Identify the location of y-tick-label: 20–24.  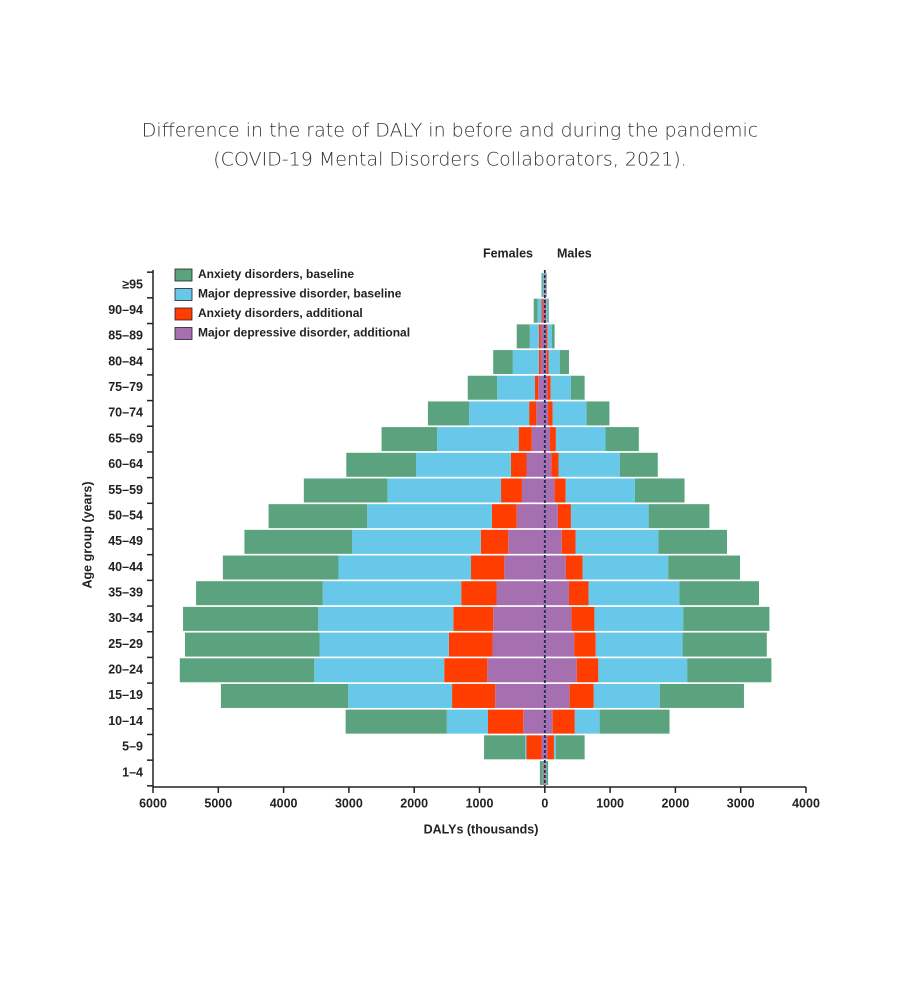
(125, 670).